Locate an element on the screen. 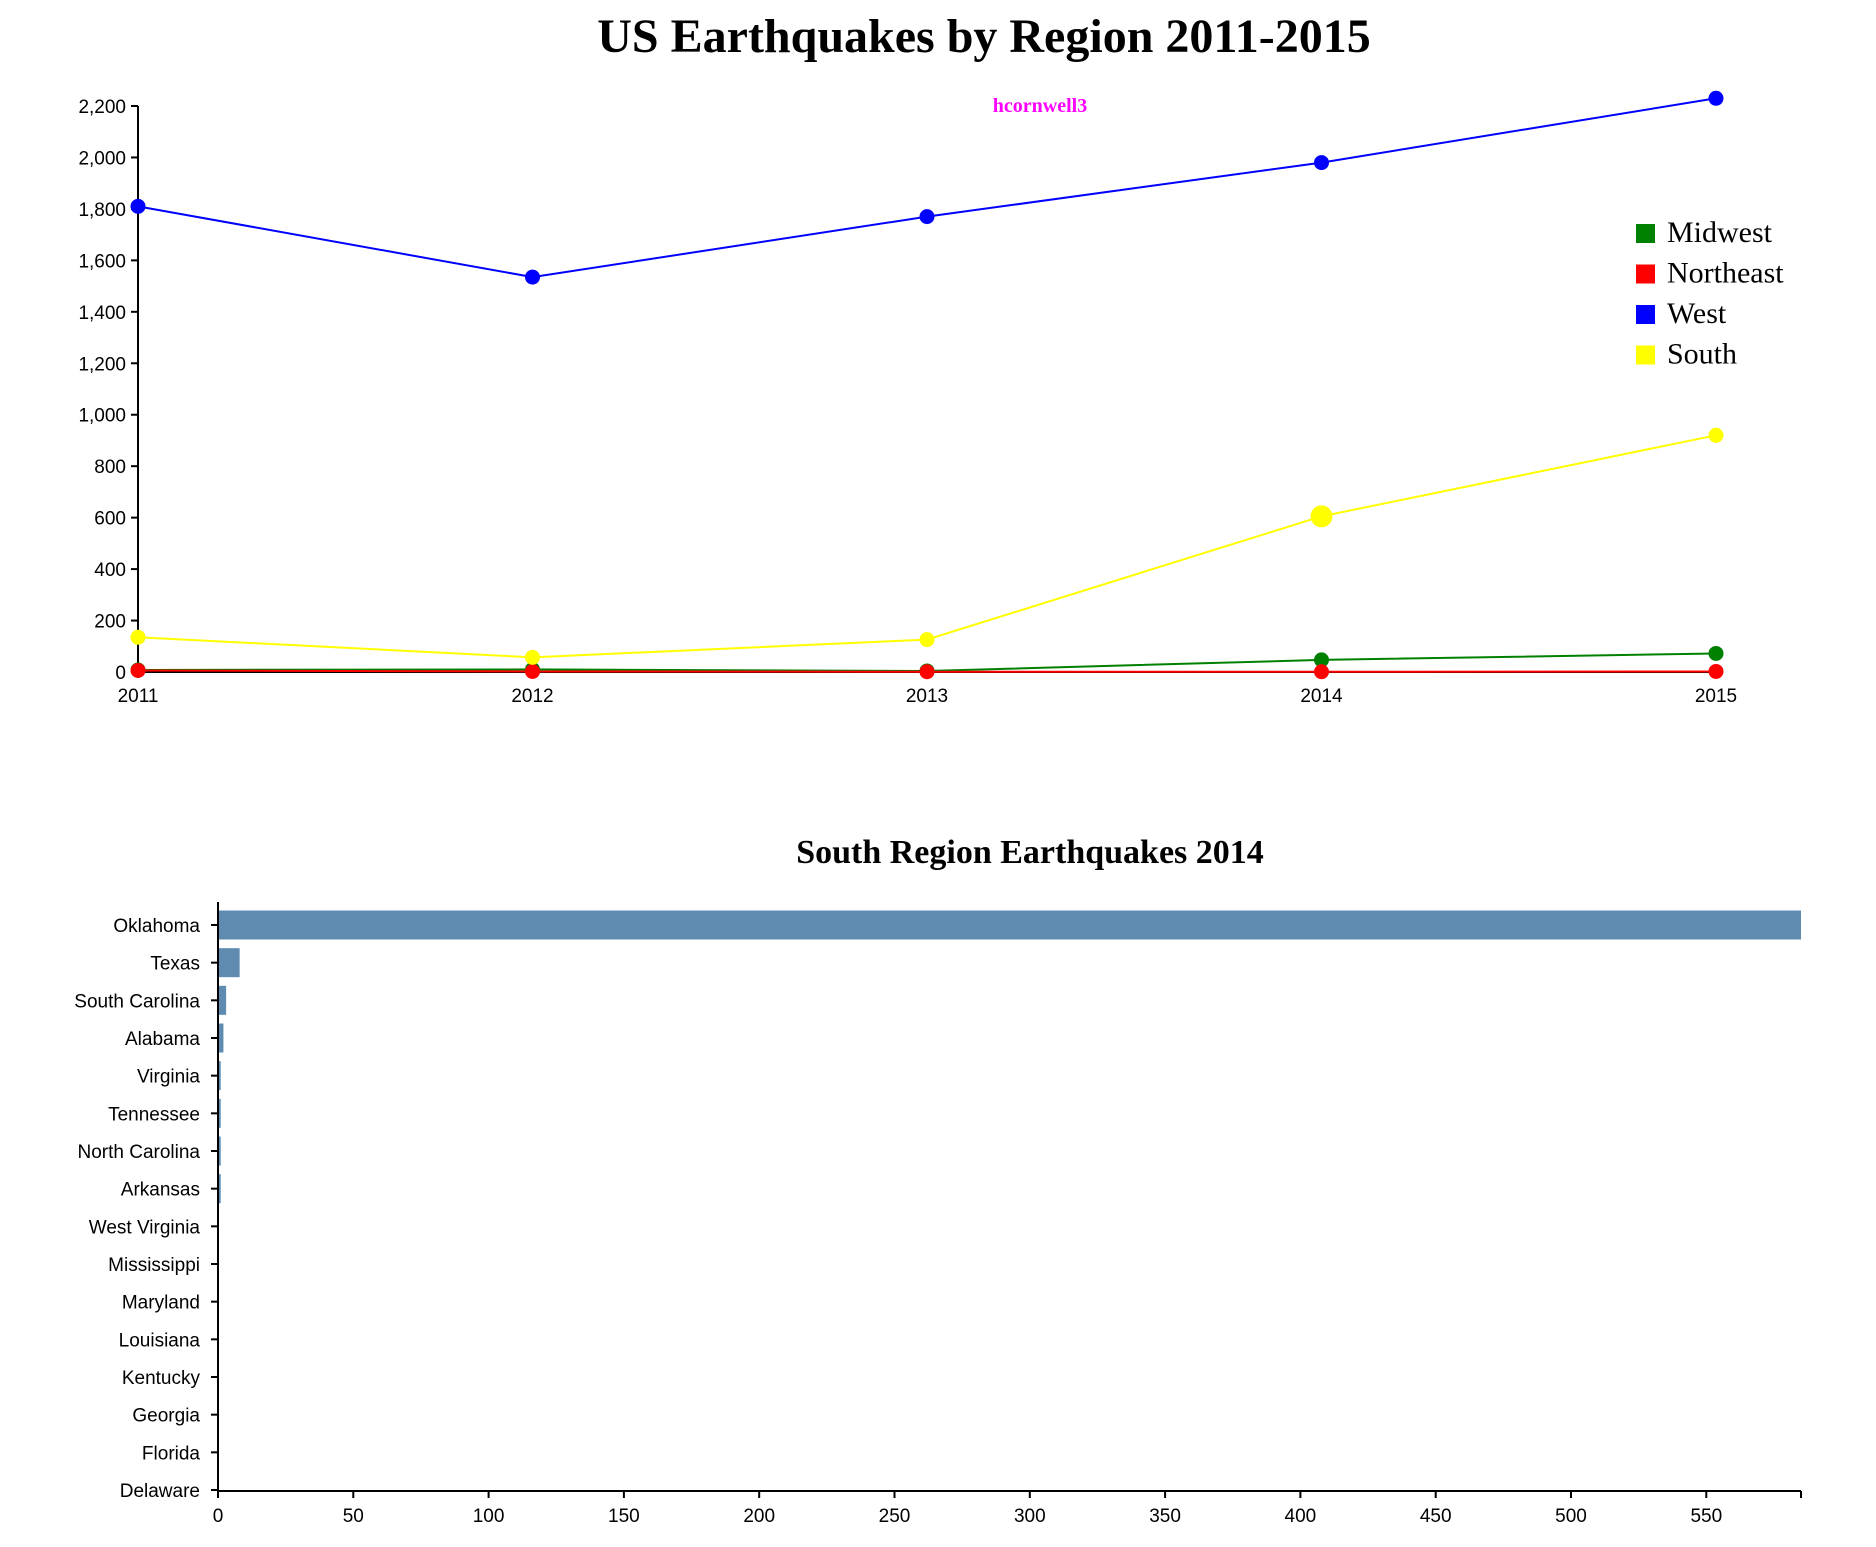  legend-swatch-midwest is located at coordinates (1645, 233).